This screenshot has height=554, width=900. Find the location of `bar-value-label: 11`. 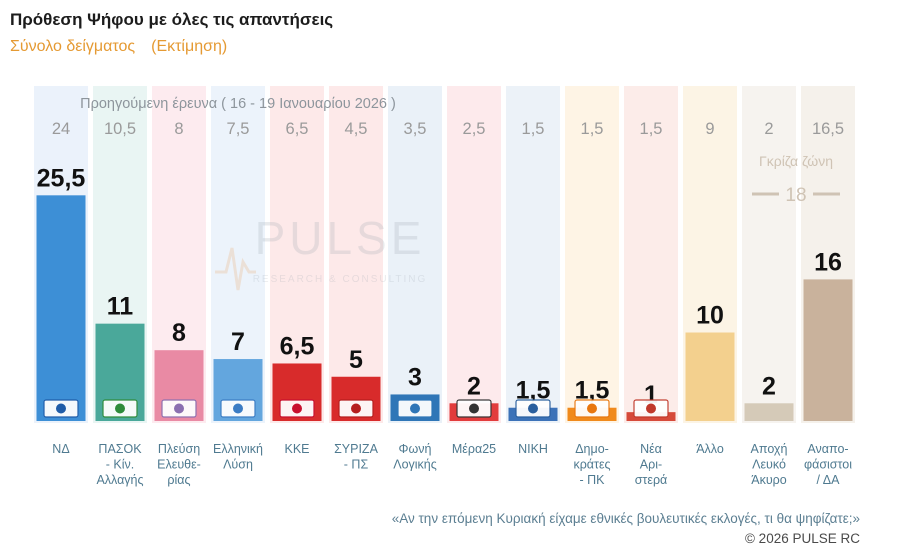

bar-value-label: 11 is located at coordinates (120, 307).